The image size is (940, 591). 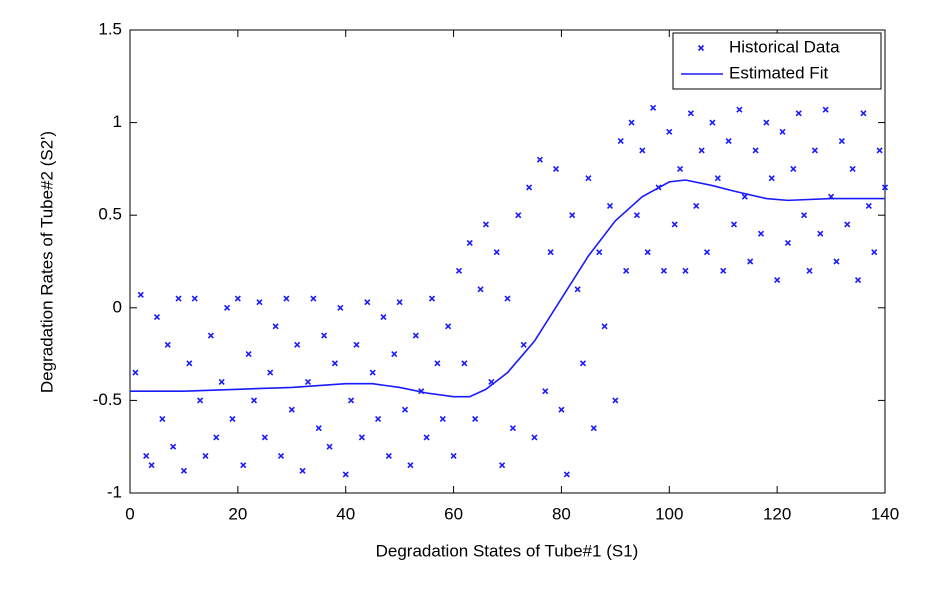 I want to click on x-tick-label: 120, so click(x=777, y=513).